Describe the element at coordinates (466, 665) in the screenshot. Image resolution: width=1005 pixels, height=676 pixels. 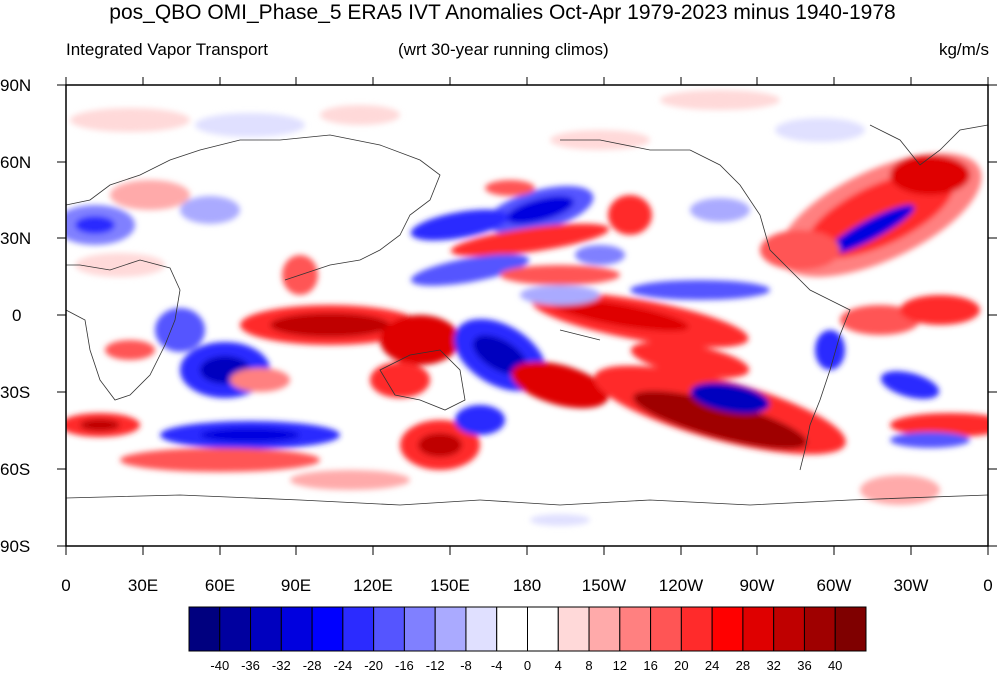
I see `colorbar-label: -8` at that location.